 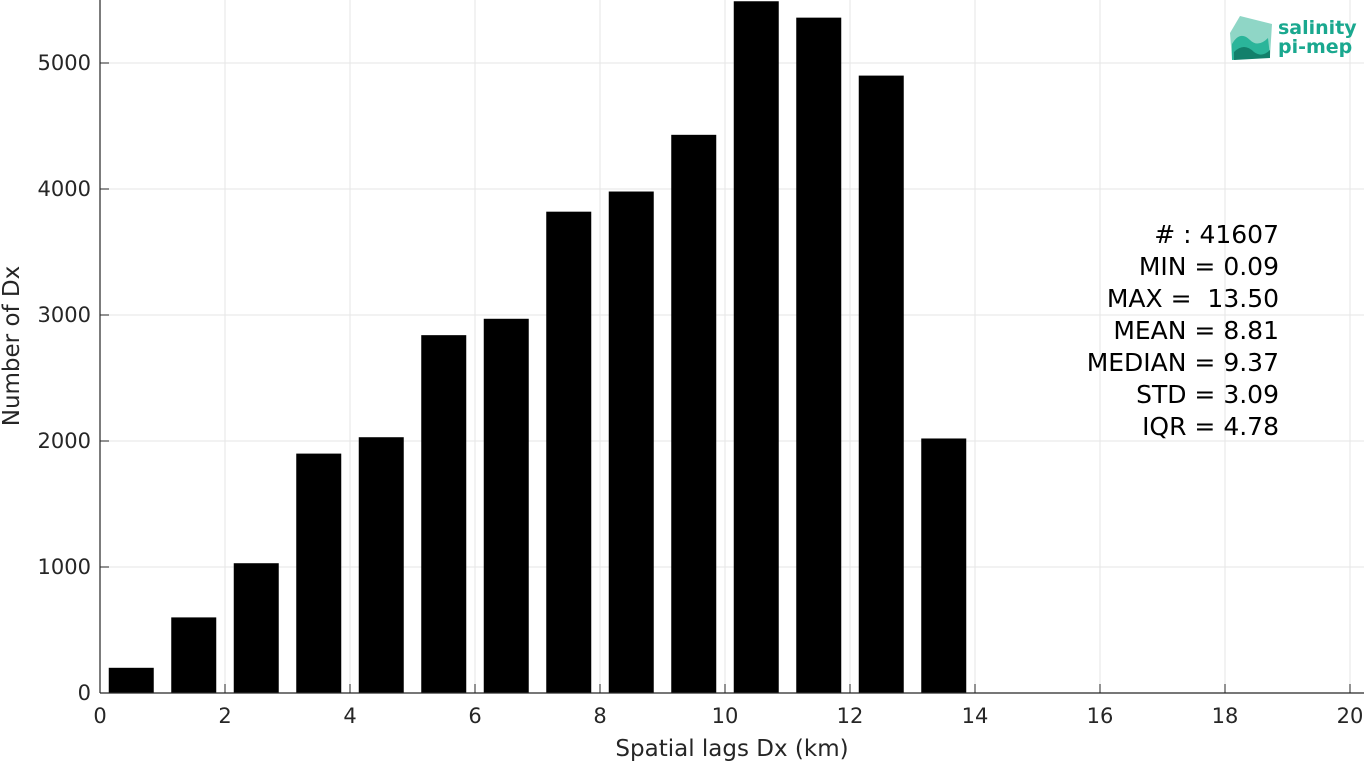 What do you see at coordinates (1225, 716) in the screenshot?
I see `x-tick-label: 18` at bounding box center [1225, 716].